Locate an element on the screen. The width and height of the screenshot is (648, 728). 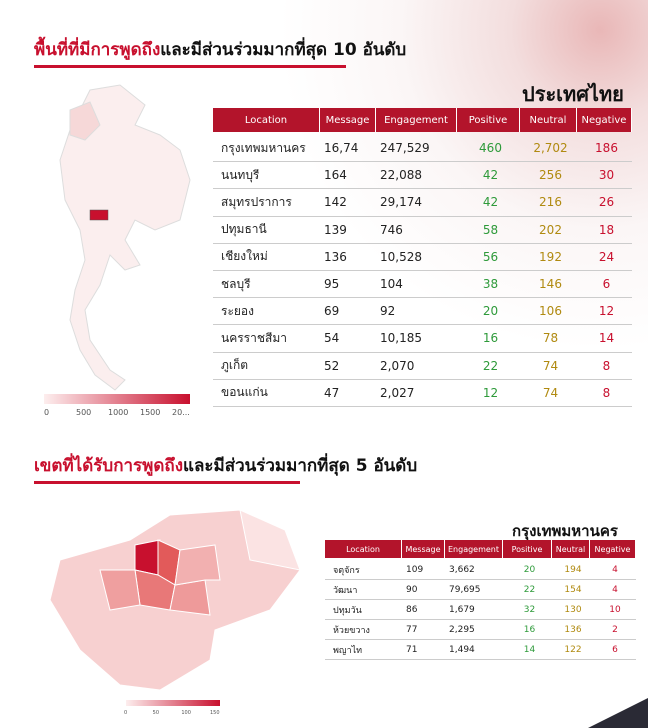
table-cell: 38 is located at coordinates (488, 285).